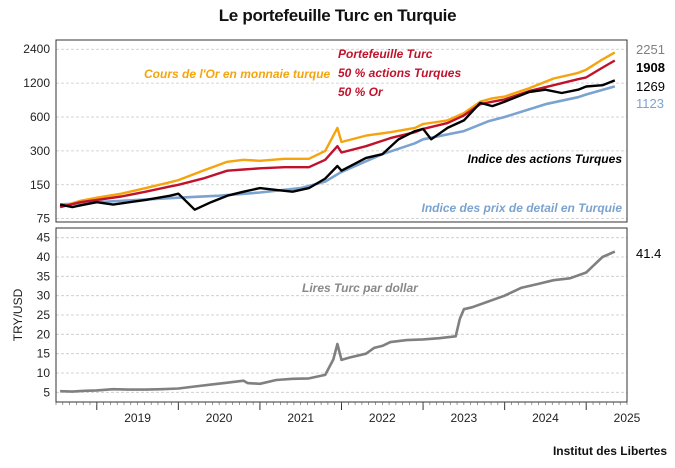 The height and width of the screenshot is (468, 675). Describe the element at coordinates (44, 219) in the screenshot. I see `top-y-tick-label: 75` at that location.